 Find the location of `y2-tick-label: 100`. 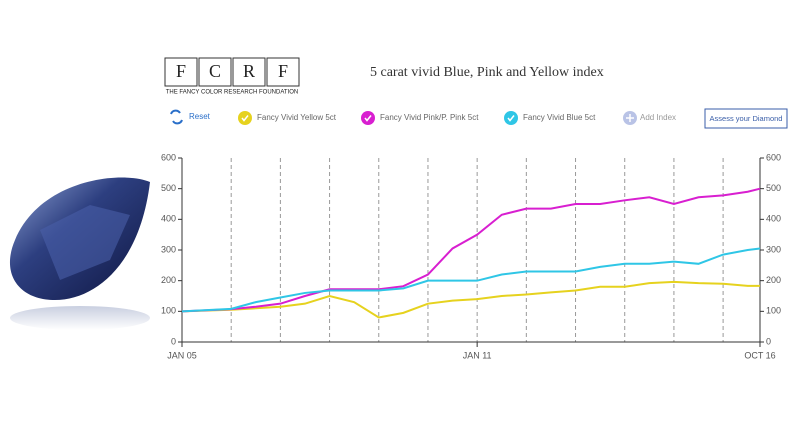

y2-tick-label: 100 is located at coordinates (773, 311).